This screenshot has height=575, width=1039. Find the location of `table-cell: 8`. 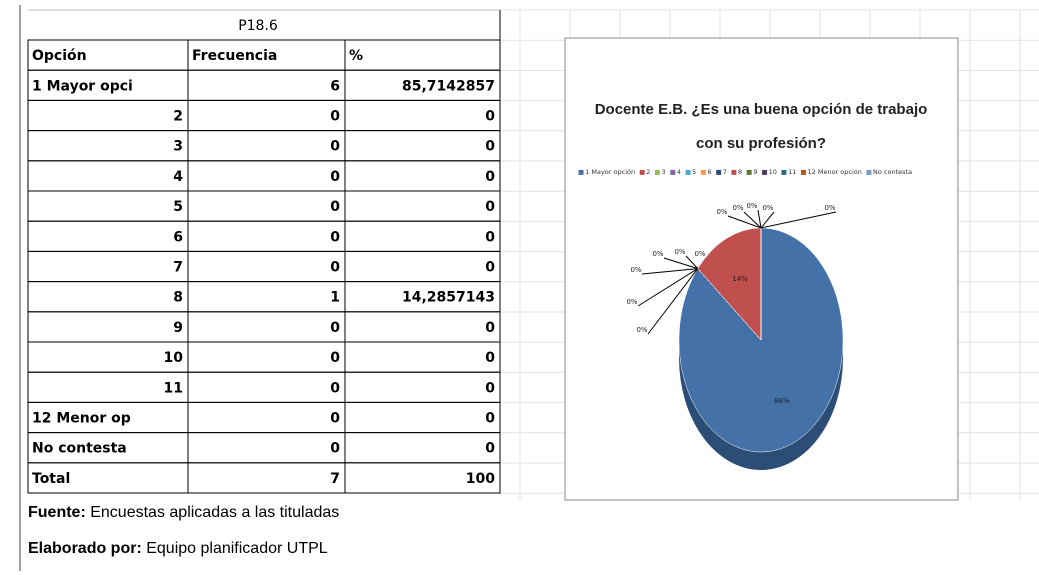

table-cell: 8 is located at coordinates (178, 298).